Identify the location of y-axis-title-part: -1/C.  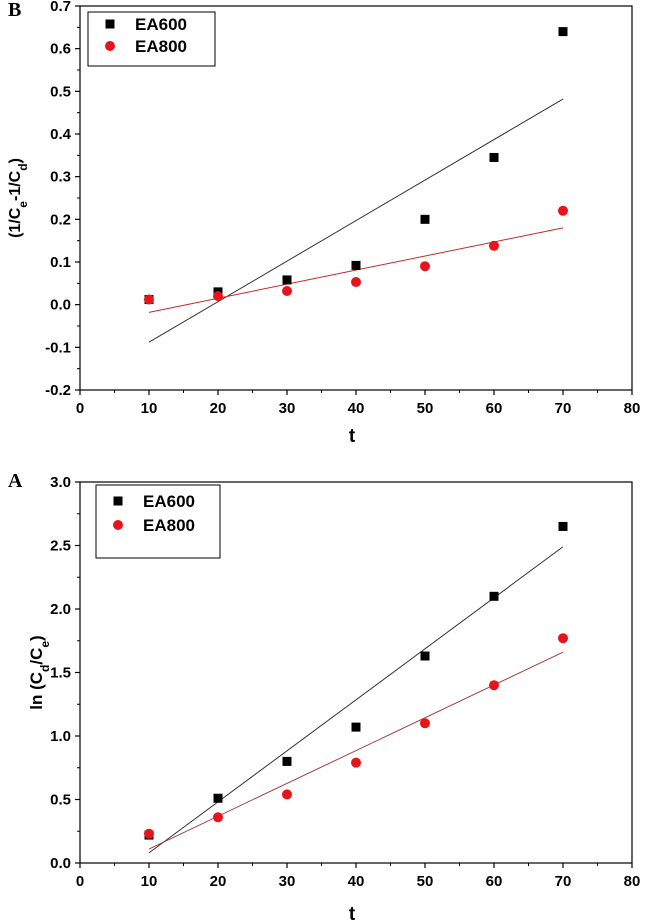
(15, 185).